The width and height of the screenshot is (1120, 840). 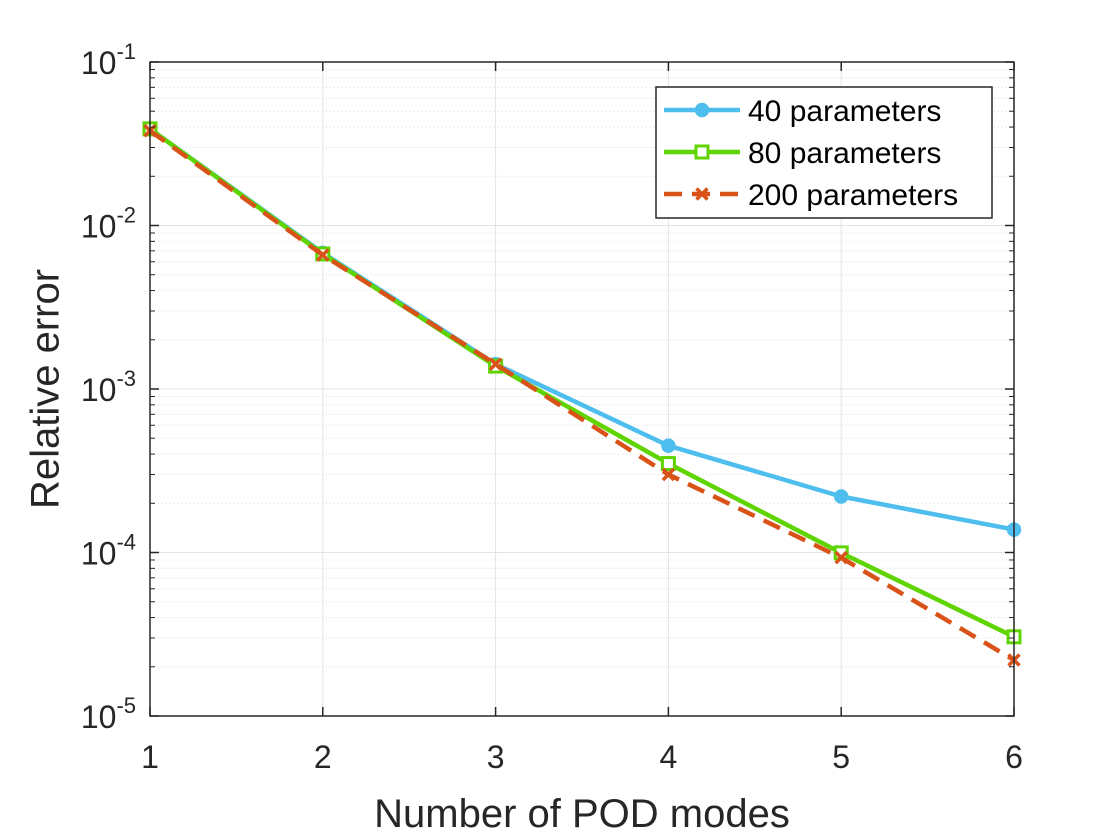 What do you see at coordinates (46, 389) in the screenshot?
I see `y-axis-title: Relative error` at bounding box center [46, 389].